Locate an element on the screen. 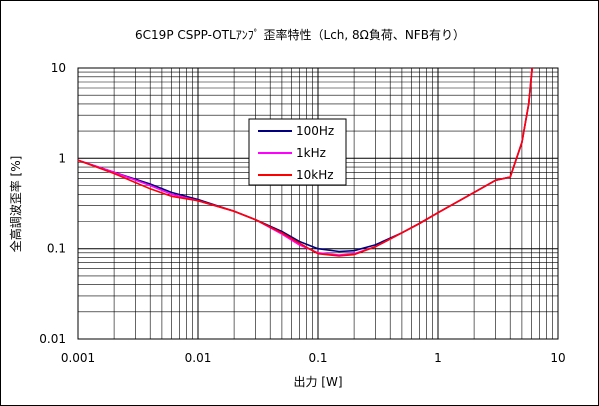 The width and height of the screenshot is (599, 406). legend-label: 1kHz is located at coordinates (311, 153).